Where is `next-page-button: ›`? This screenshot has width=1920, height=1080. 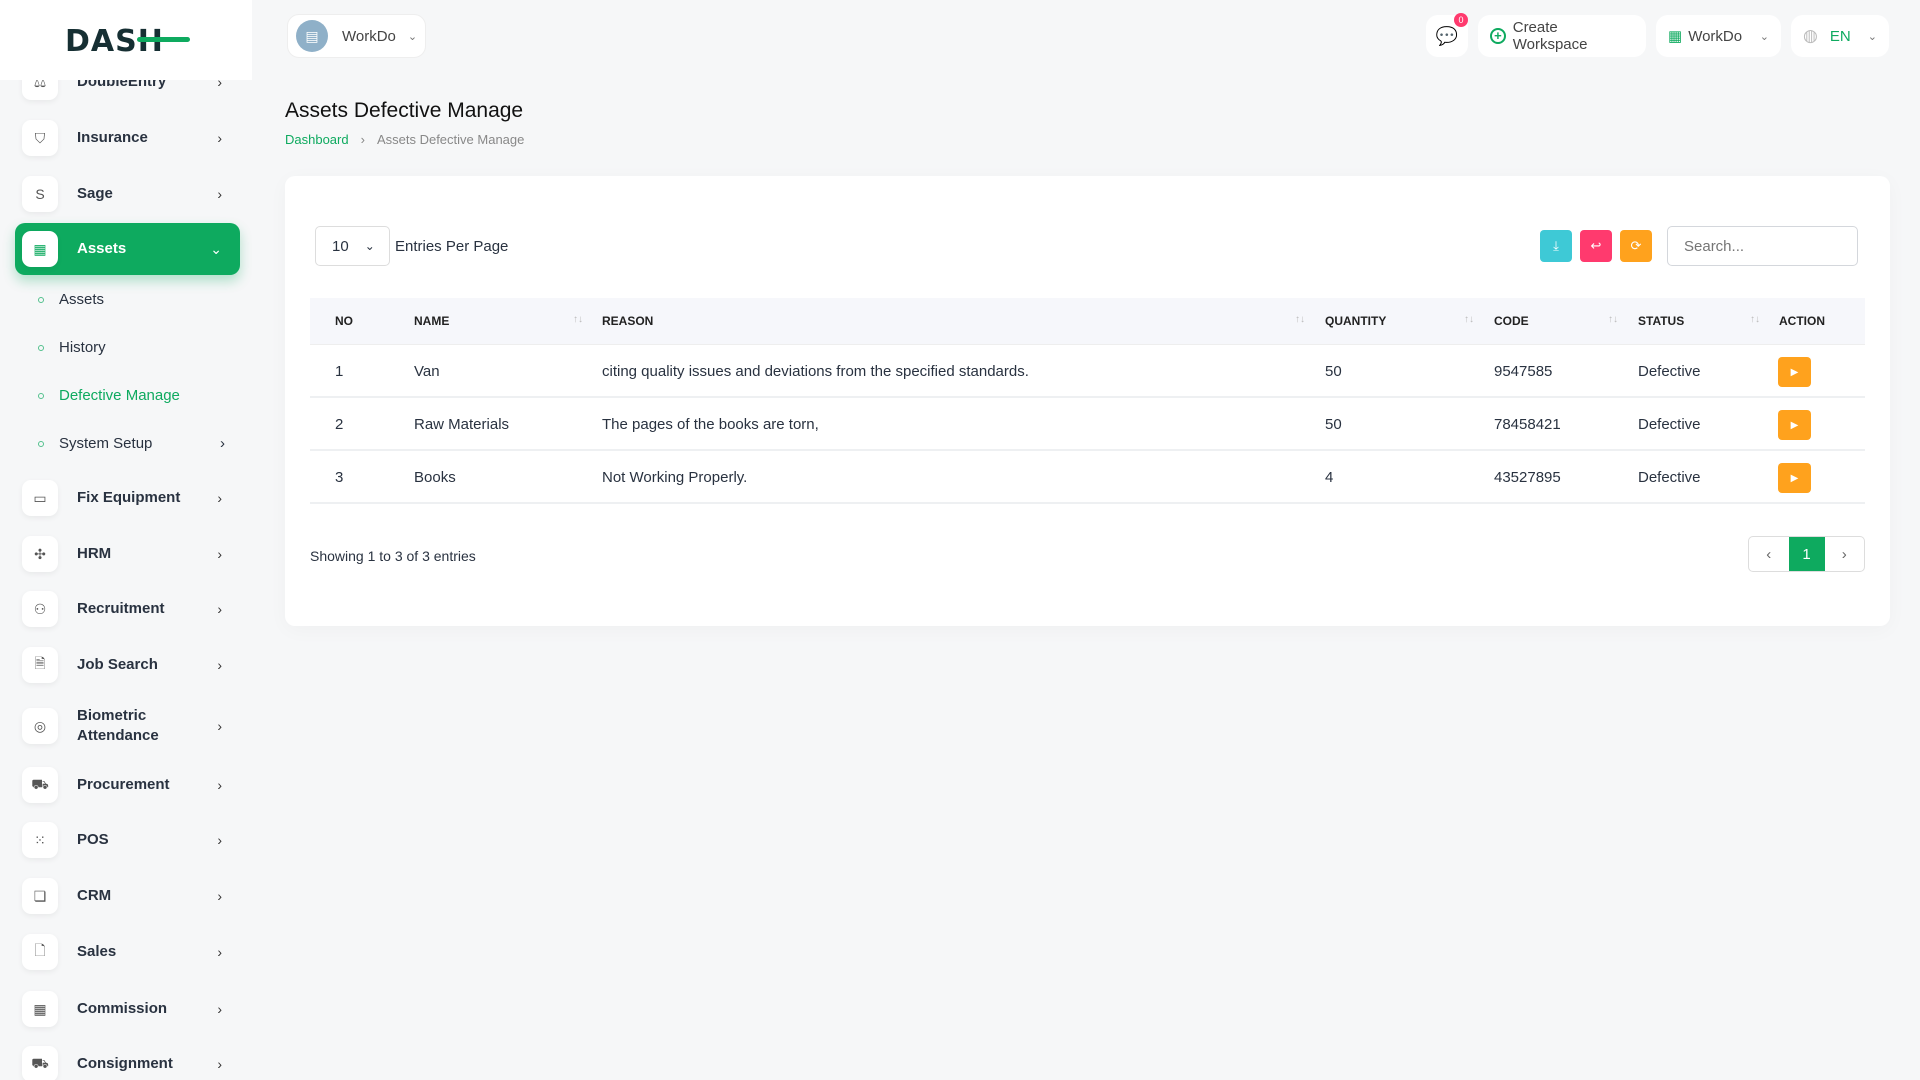 next-page-button: › is located at coordinates (1844, 554).